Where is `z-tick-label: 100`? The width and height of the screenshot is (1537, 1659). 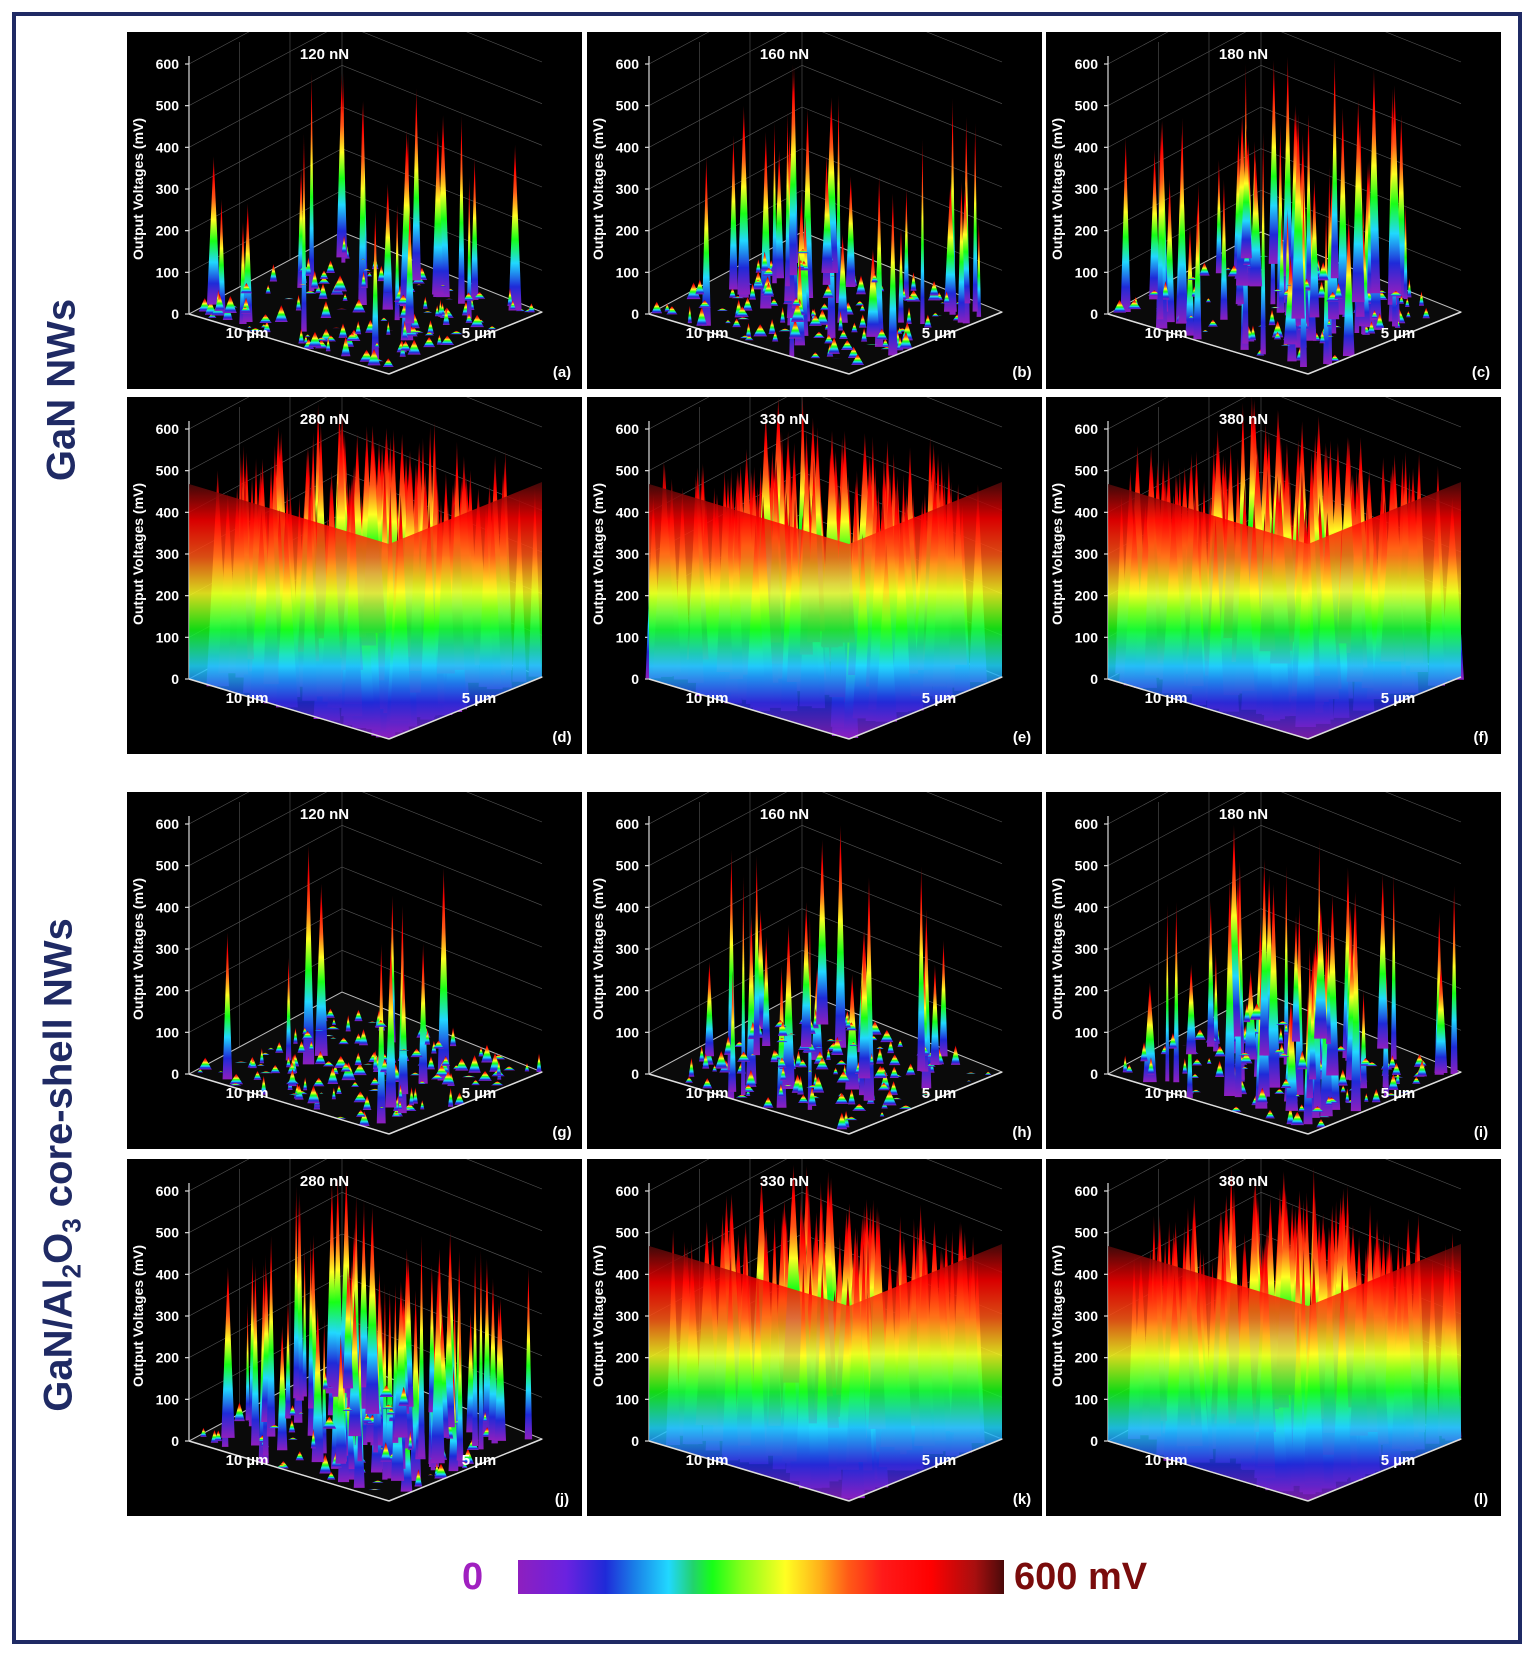
z-tick-label: 100 is located at coordinates (628, 1032).